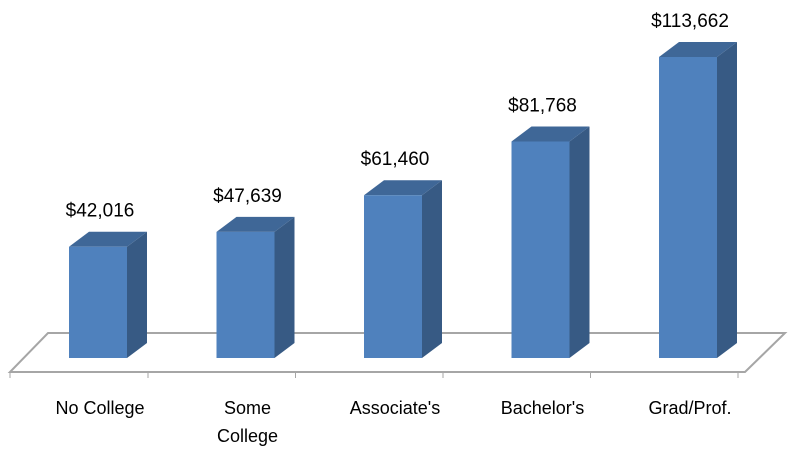 Image resolution: width=790 pixels, height=451 pixels. What do you see at coordinates (542, 105) in the screenshot?
I see `data-label: $81,768` at bounding box center [542, 105].